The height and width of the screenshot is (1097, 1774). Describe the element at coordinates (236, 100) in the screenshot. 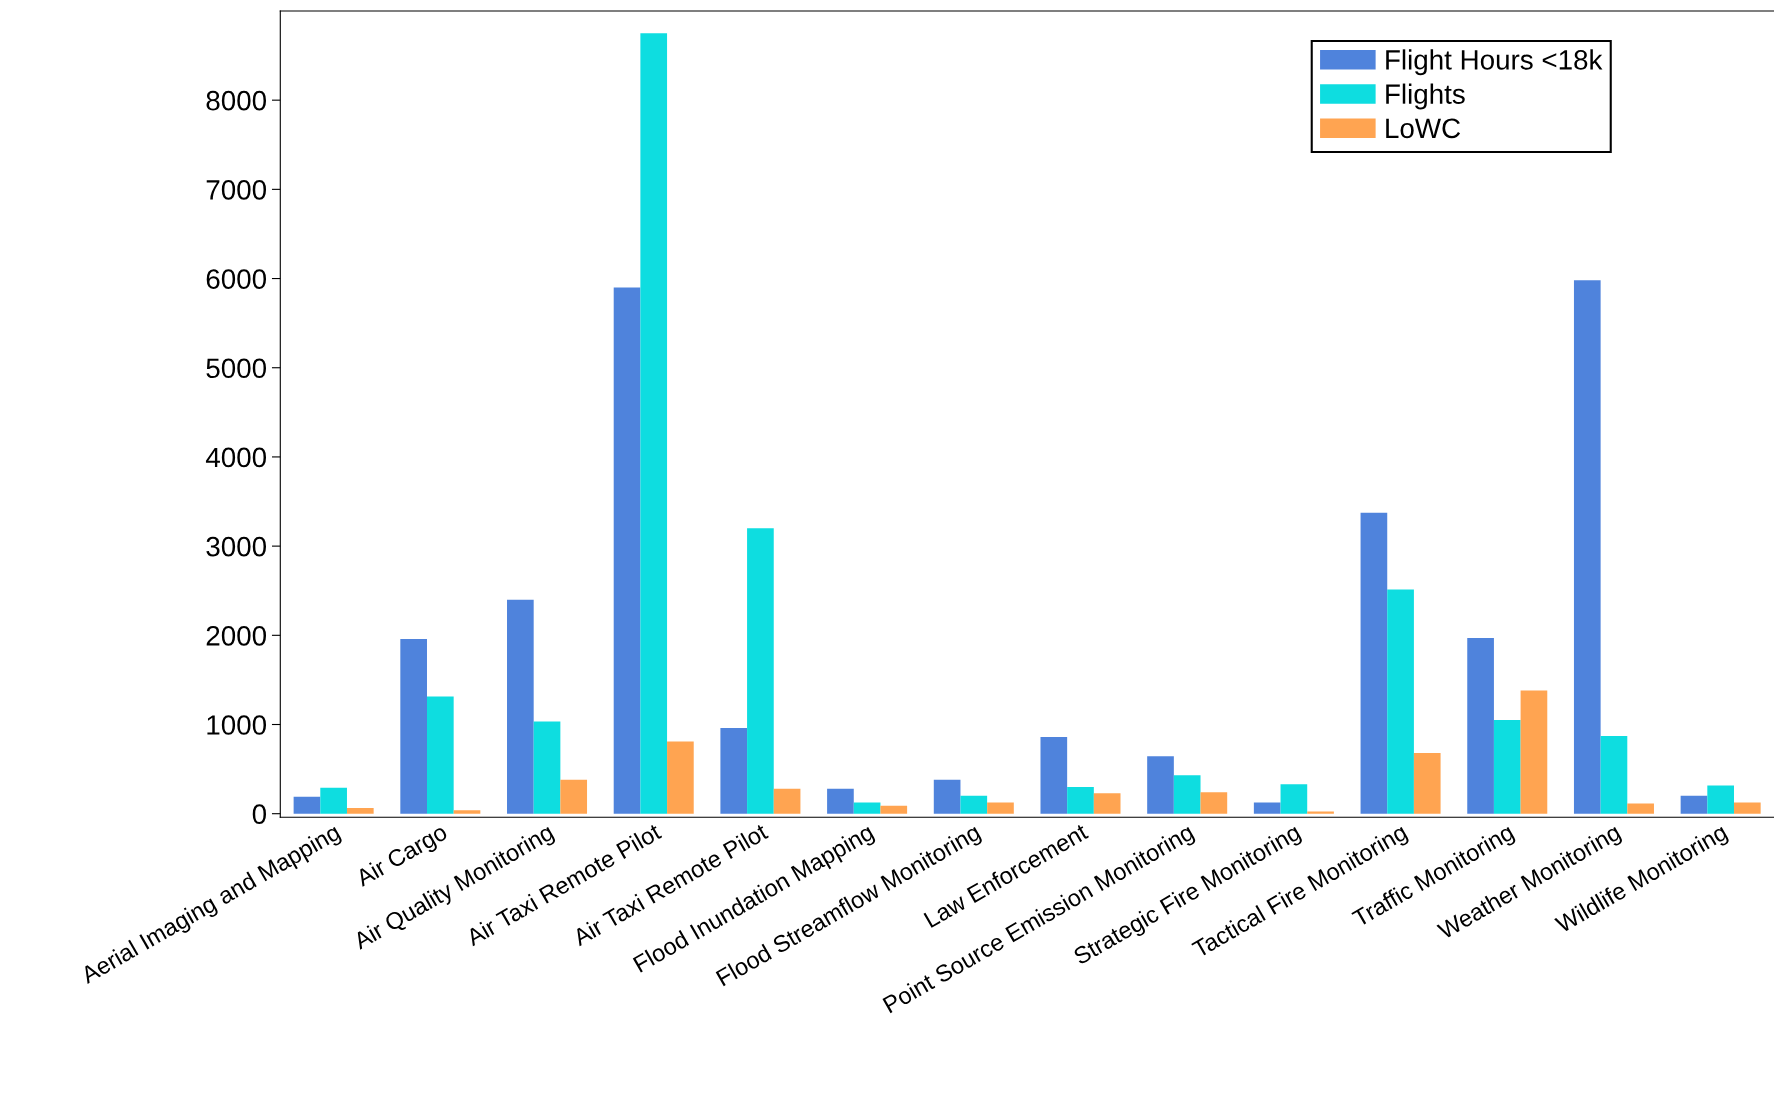

I see `y-tick-label: 8000` at that location.